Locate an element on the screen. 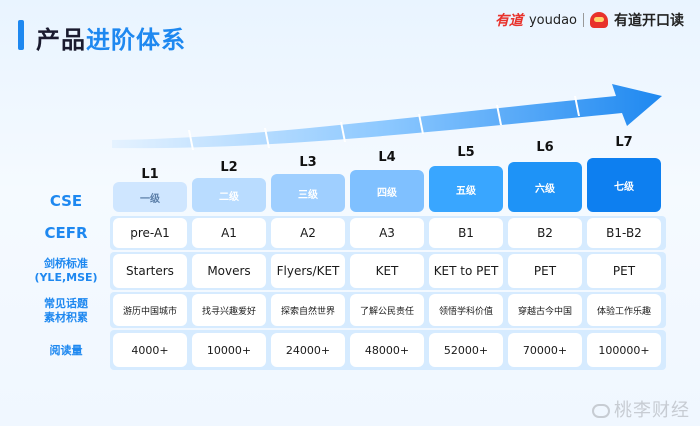 The image size is (700, 426). cse-badge-3: 三级 is located at coordinates (308, 193).